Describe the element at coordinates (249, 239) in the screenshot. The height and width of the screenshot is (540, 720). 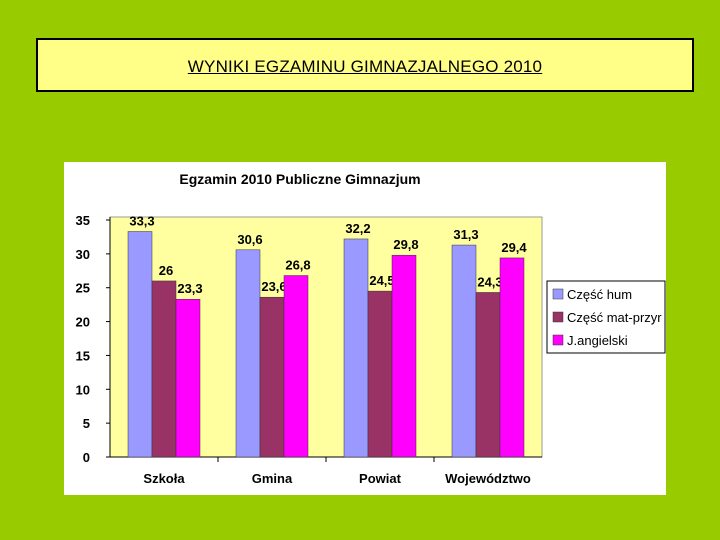
I see `data-label: 30,6` at that location.